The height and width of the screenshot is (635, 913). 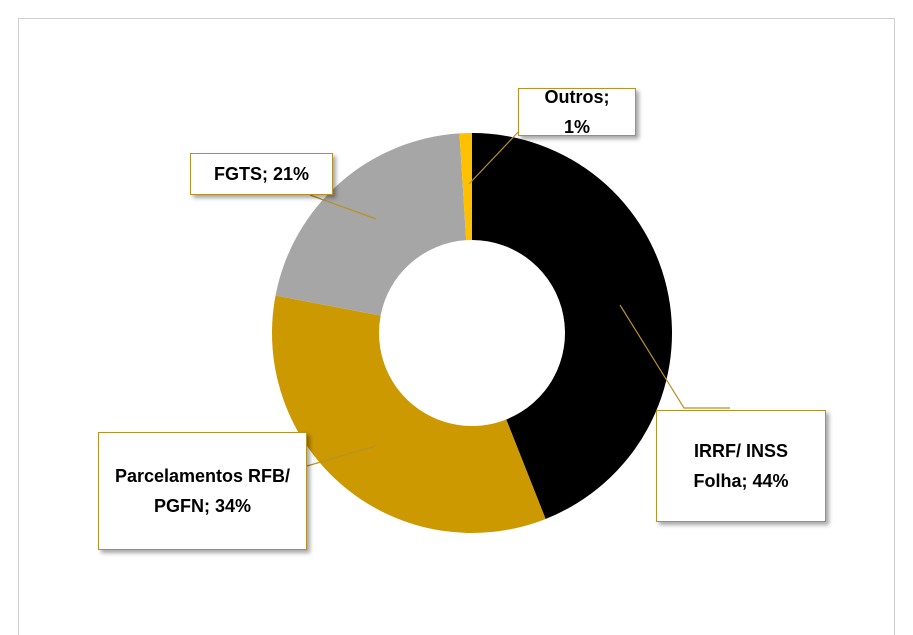 I want to click on data-label: FGTS; 21%, so click(x=261, y=174).